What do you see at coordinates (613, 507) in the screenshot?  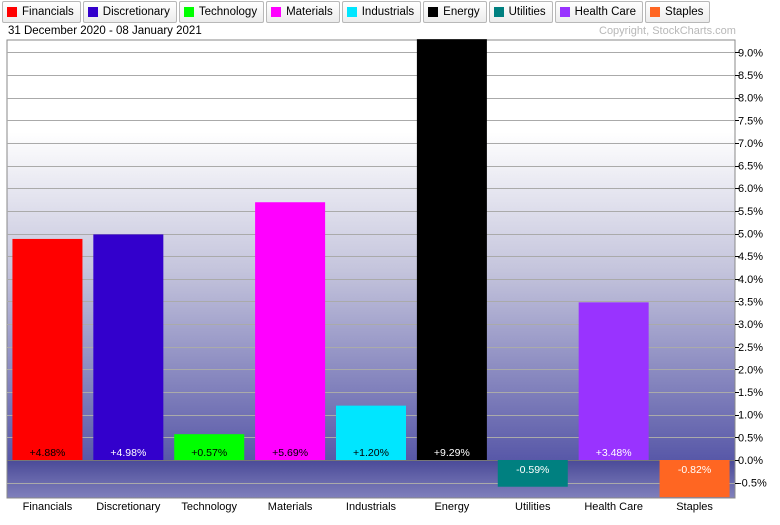 I see `category-label-health-care: Health Care` at bounding box center [613, 507].